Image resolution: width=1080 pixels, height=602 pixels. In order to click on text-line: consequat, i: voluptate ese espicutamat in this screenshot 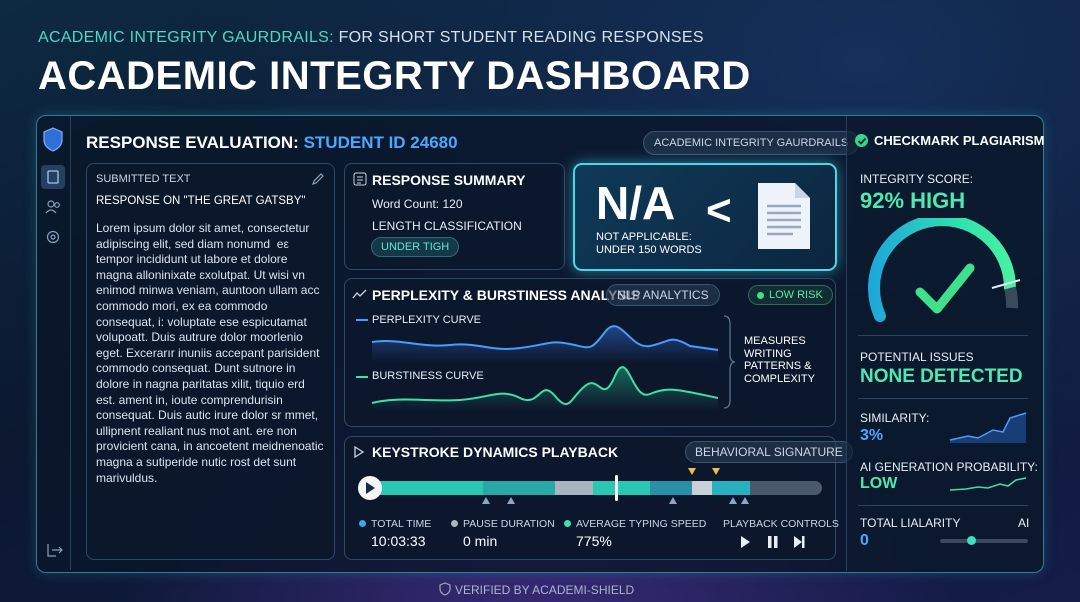, I will do `click(201, 321)`.